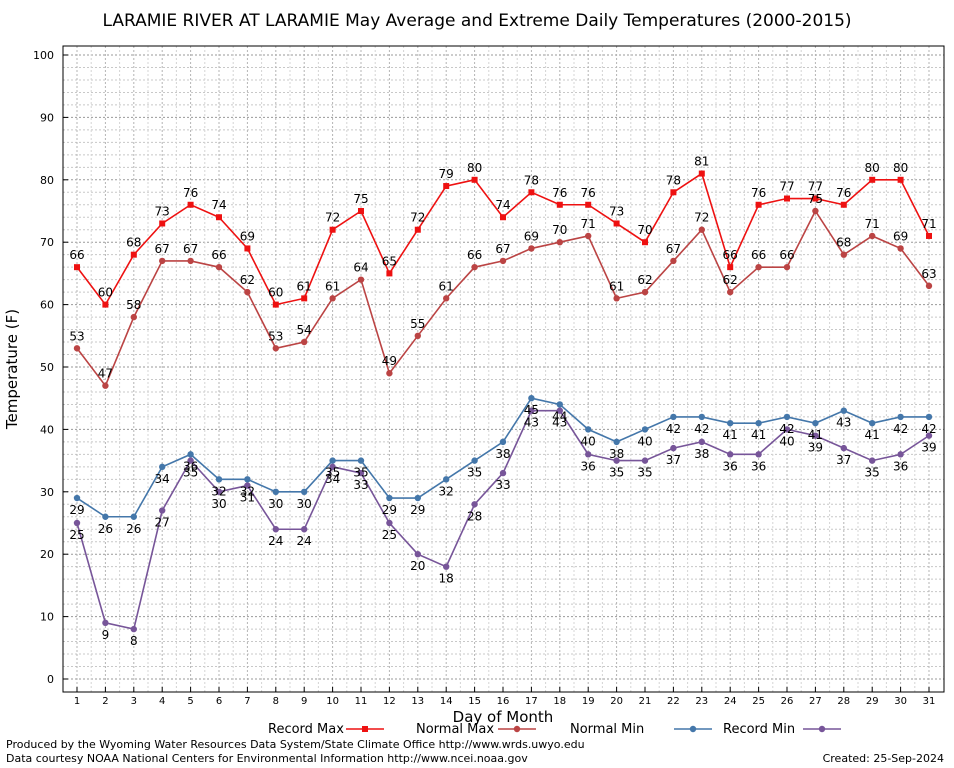  What do you see at coordinates (417, 510) in the screenshot?
I see `normal-min-data-label: 29` at bounding box center [417, 510].